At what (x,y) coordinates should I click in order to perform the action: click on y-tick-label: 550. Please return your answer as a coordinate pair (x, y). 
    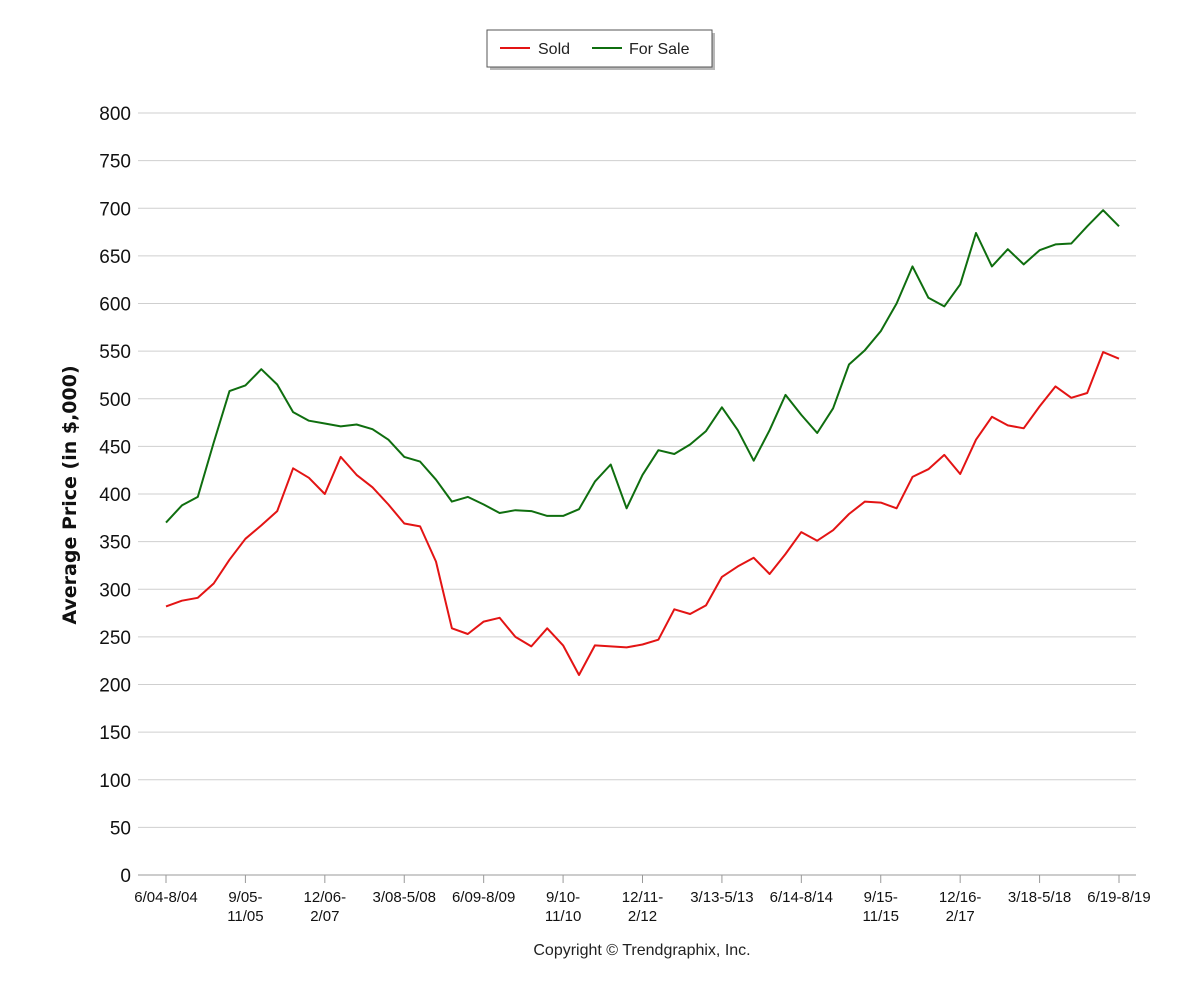
    Looking at the image, I should click on (115, 352).